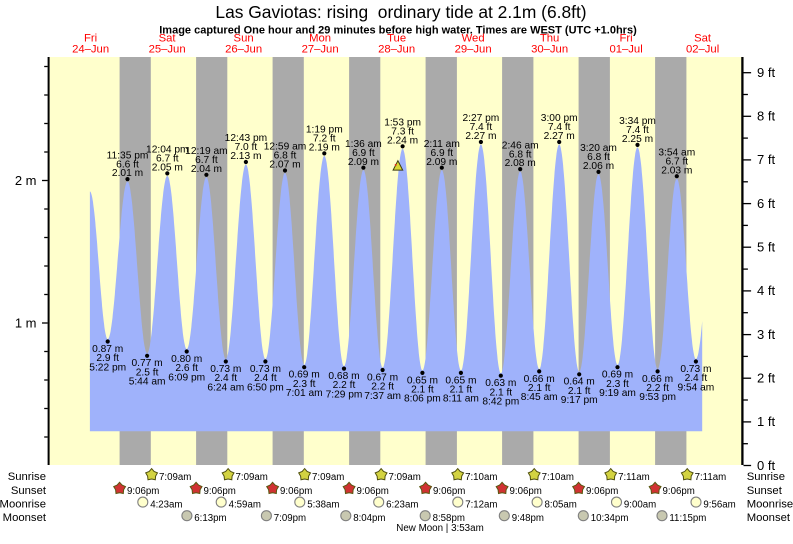  What do you see at coordinates (344, 394) in the screenshot?
I see `svg-text: 7:29 pm` at bounding box center [344, 394].